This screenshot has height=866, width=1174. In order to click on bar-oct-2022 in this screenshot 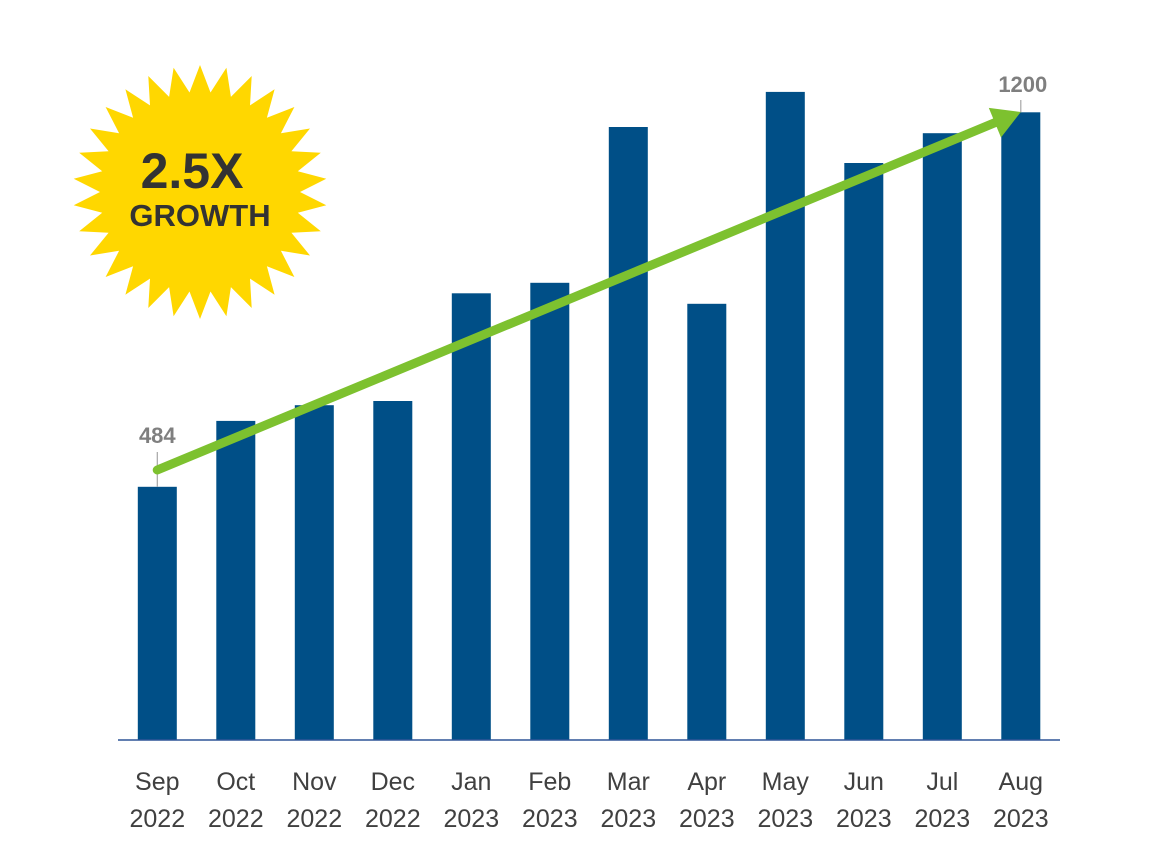, I will do `click(236, 580)`.